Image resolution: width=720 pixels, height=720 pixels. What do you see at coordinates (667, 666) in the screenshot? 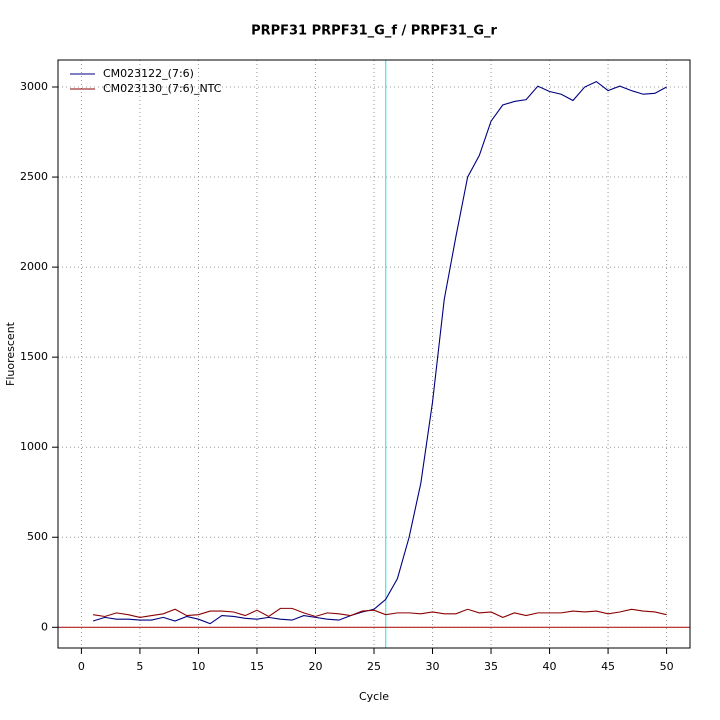
I see `x-tick-label: 50` at bounding box center [667, 666].